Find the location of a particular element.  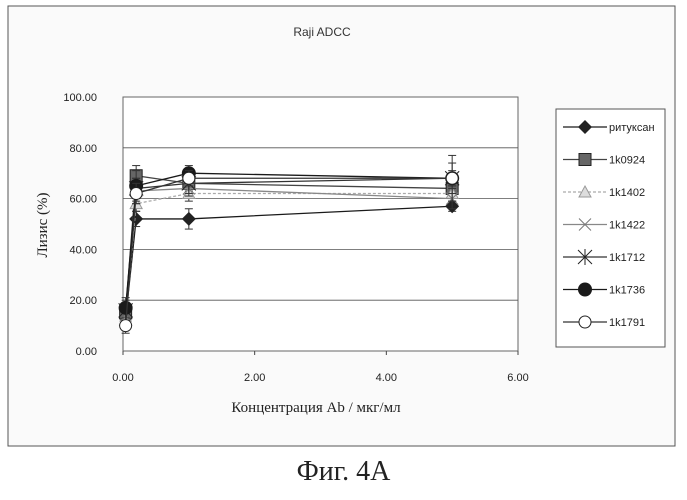

y-axis-label: Лизис (%) is located at coordinates (43, 224).